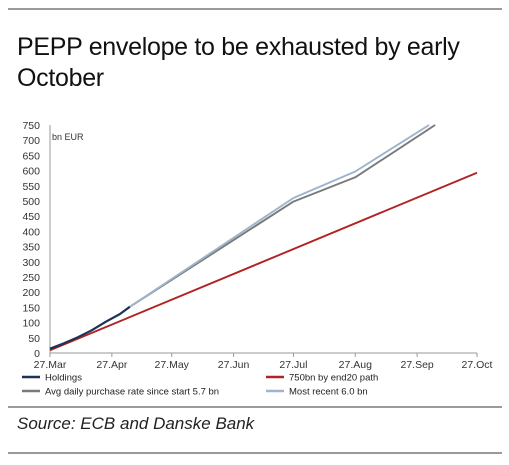 This screenshot has width=509, height=465. Describe the element at coordinates (255, 9) in the screenshot. I see `top-rule` at that location.